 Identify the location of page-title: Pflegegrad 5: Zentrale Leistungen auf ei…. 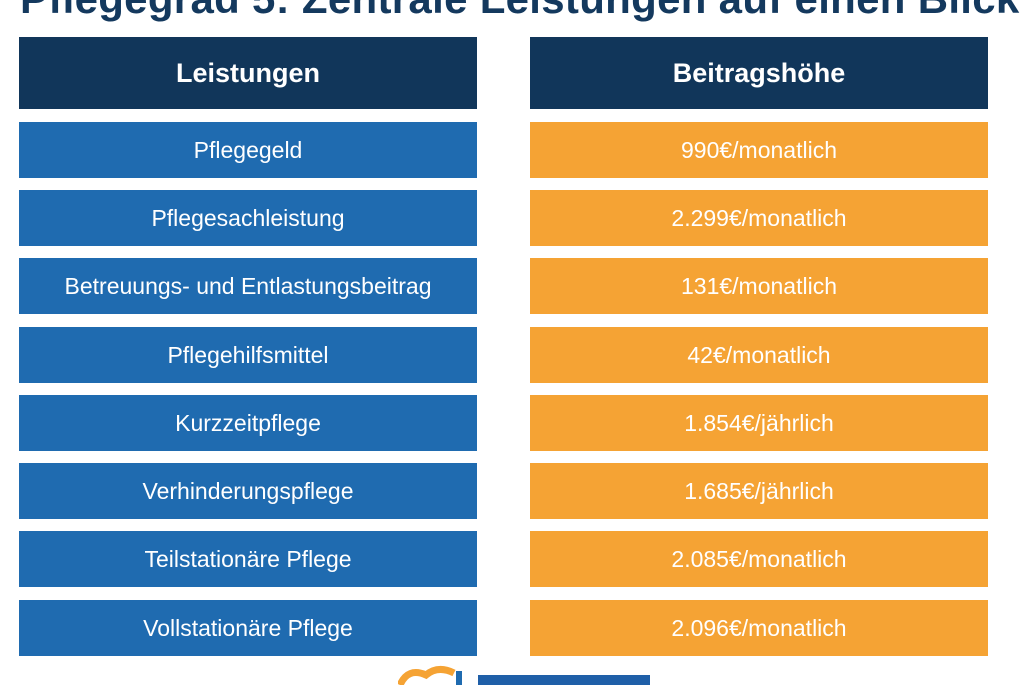
(520, 11).